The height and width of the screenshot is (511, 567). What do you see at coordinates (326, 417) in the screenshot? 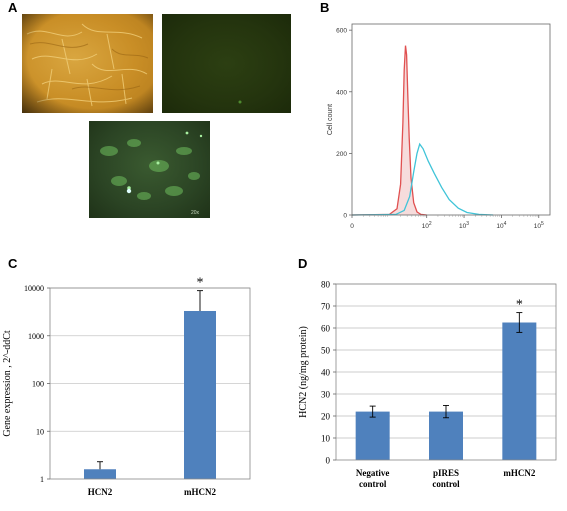
I see `y-tick-label: 20` at bounding box center [326, 417].